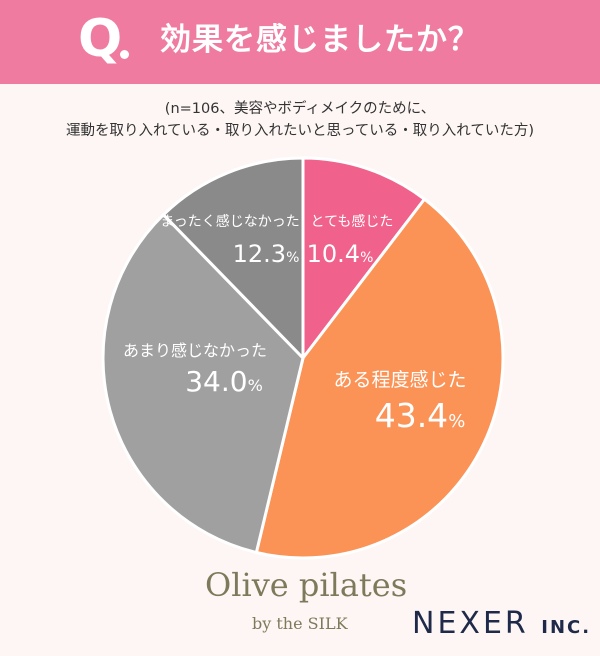 Image resolution: width=600 pixels, height=656 pixels. I want to click on olive-pilates-logo: Olive pilates, so click(306, 585).